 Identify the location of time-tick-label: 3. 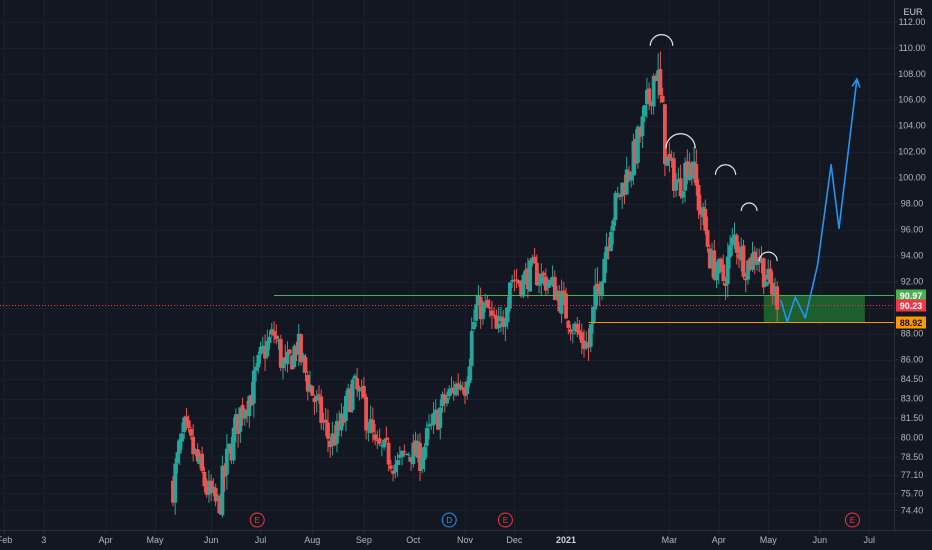
(43, 540).